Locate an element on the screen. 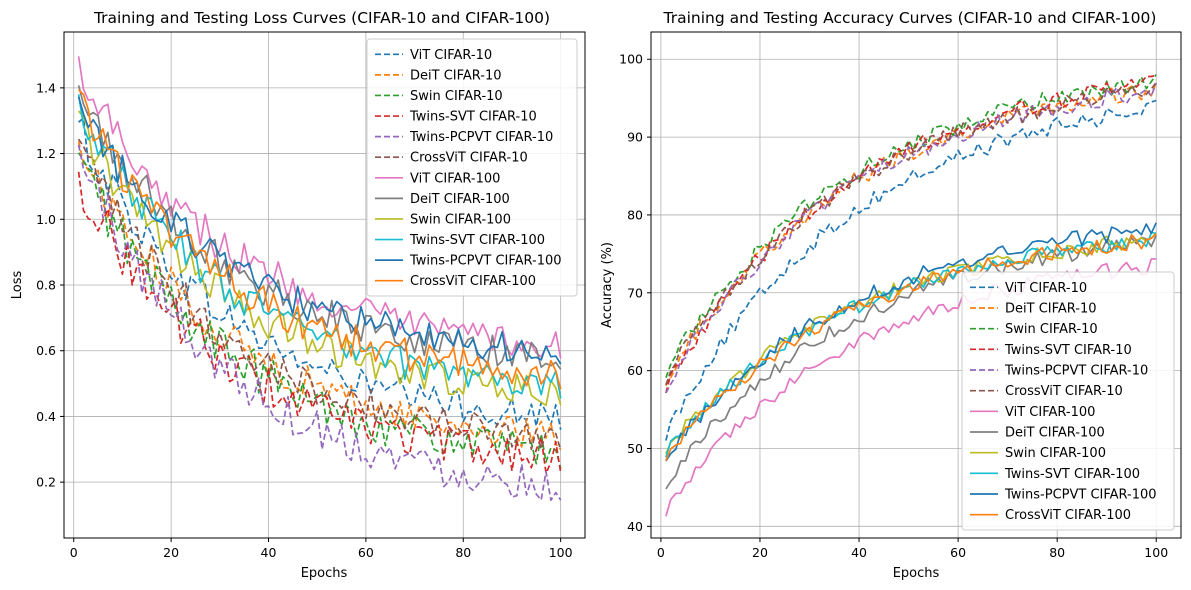  loss-y-tick-label: 1.4 is located at coordinates (46, 87).